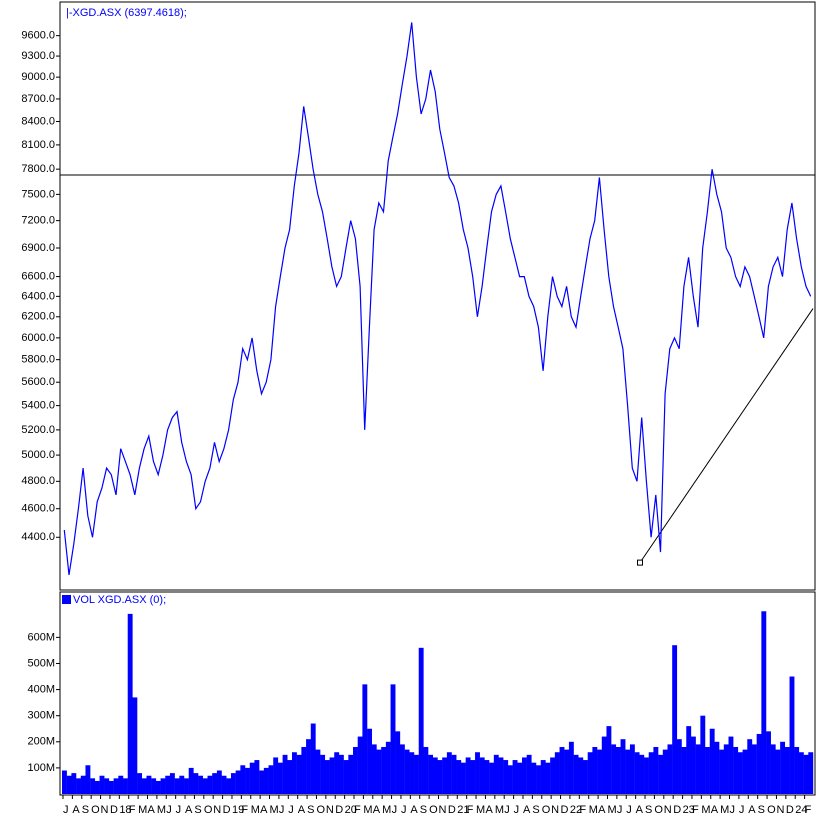 The height and width of the screenshot is (820, 816). I want to click on y-tick-label: 9000.0, so click(38, 77).